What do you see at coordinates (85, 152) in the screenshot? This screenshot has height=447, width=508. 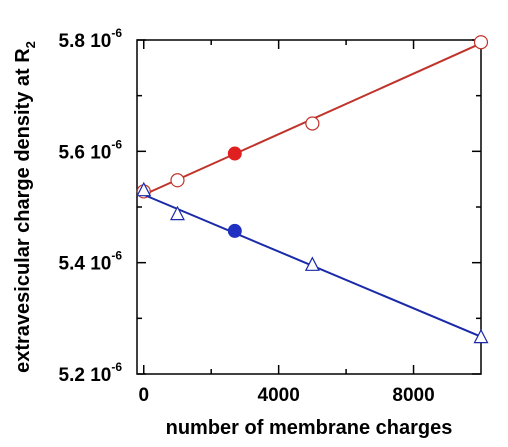 I see `y-tick-mantissa: 5.6 10` at bounding box center [85, 152].